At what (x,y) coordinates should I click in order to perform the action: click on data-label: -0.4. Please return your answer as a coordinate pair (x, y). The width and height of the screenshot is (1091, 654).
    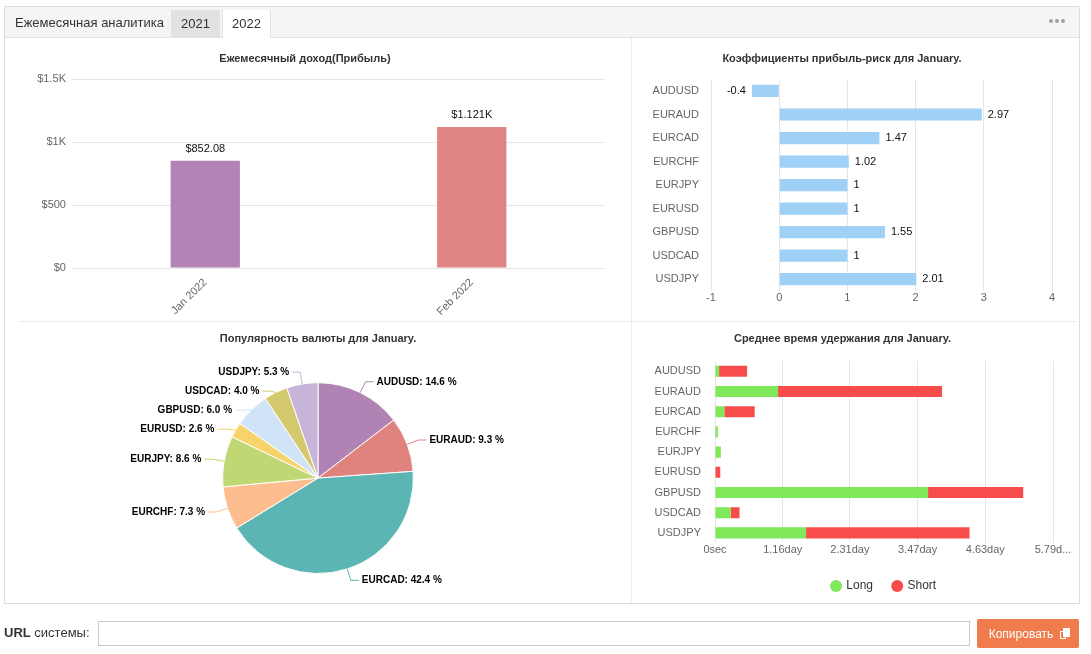
    Looking at the image, I should click on (736, 90).